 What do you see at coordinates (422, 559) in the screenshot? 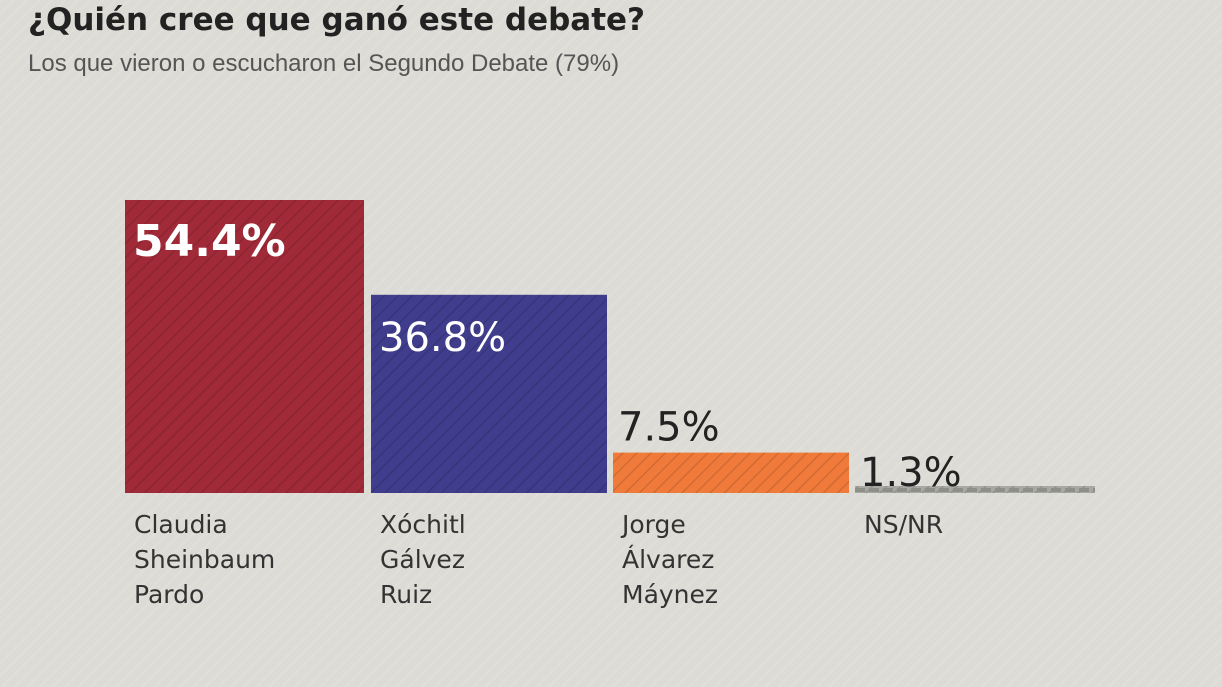
I see `category-label-1-line-1: Gálvez` at bounding box center [422, 559].